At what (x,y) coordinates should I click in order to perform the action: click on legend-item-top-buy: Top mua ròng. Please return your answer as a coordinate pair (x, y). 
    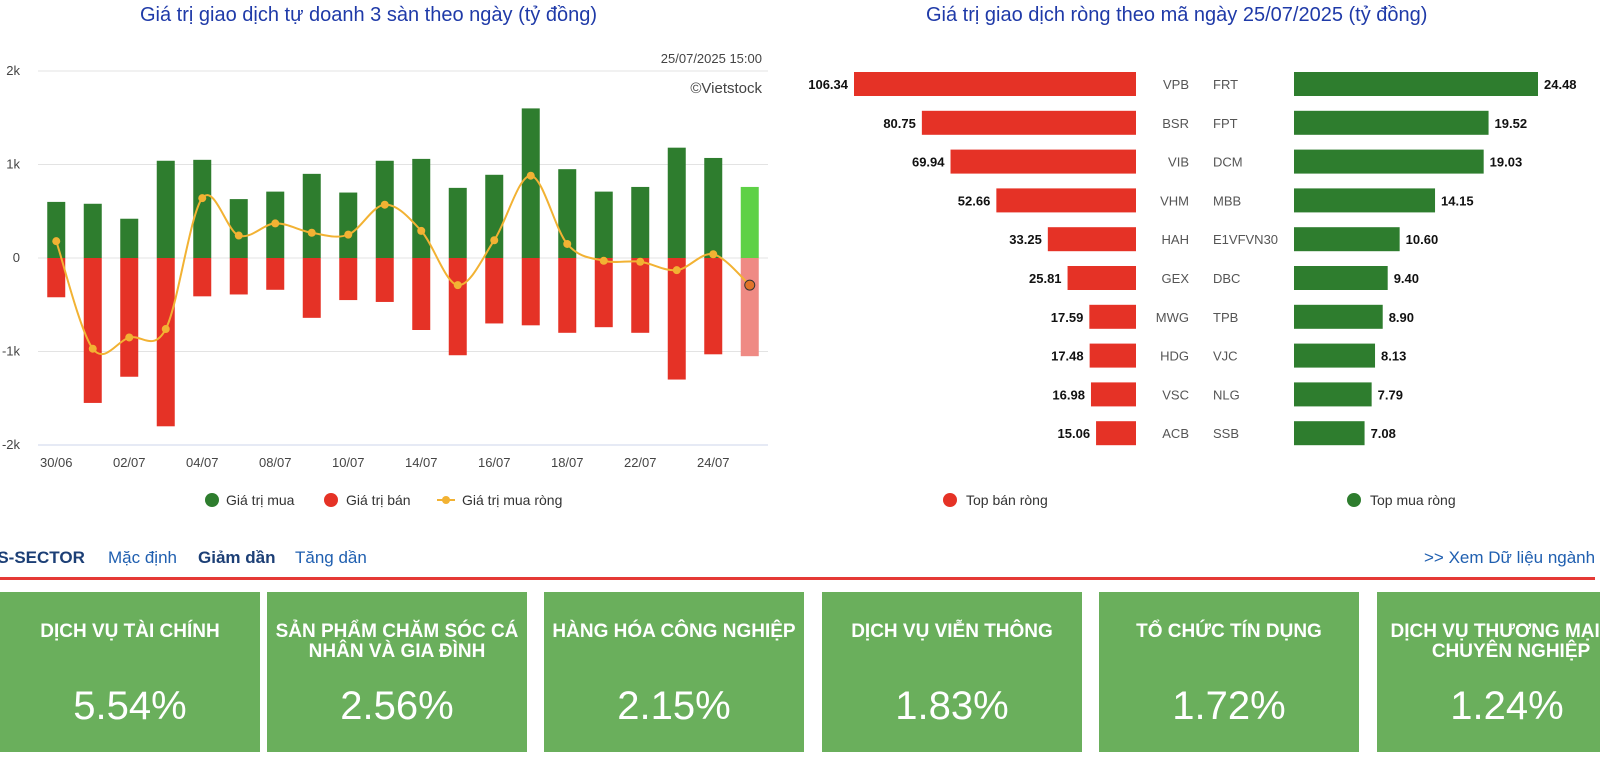
    Looking at the image, I should click on (1401, 500).